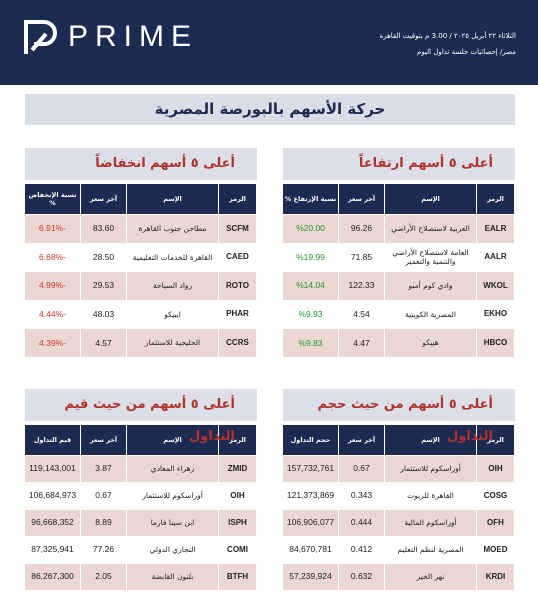  Describe the element at coordinates (237, 343) in the screenshot. I see `symbol: CCRS` at that location.